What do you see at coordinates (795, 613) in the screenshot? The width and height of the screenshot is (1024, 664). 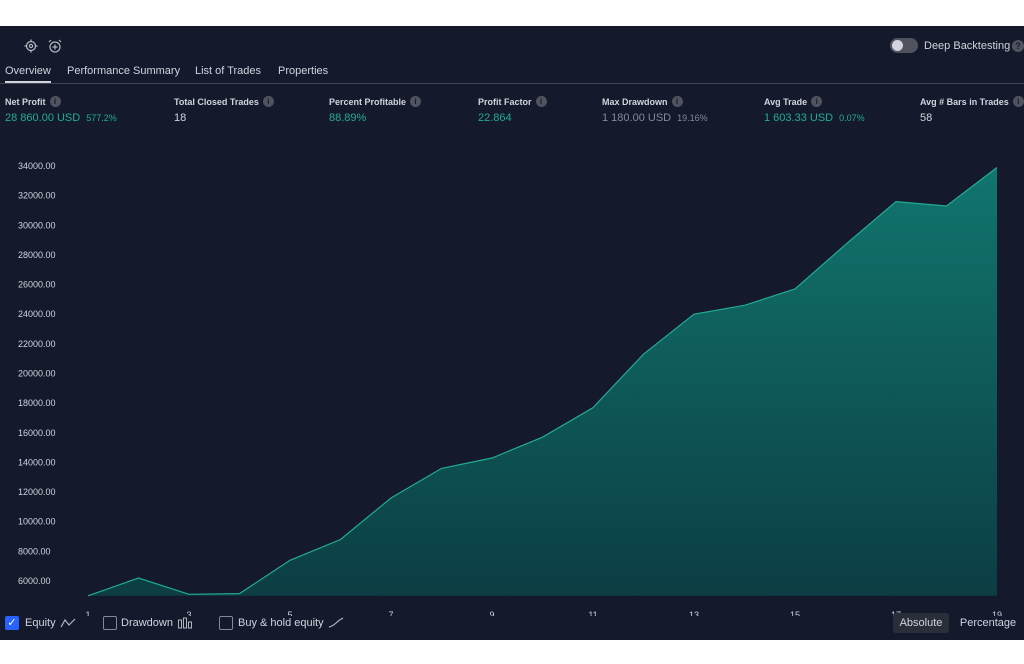 I see `x-tick-label: 15` at bounding box center [795, 613].